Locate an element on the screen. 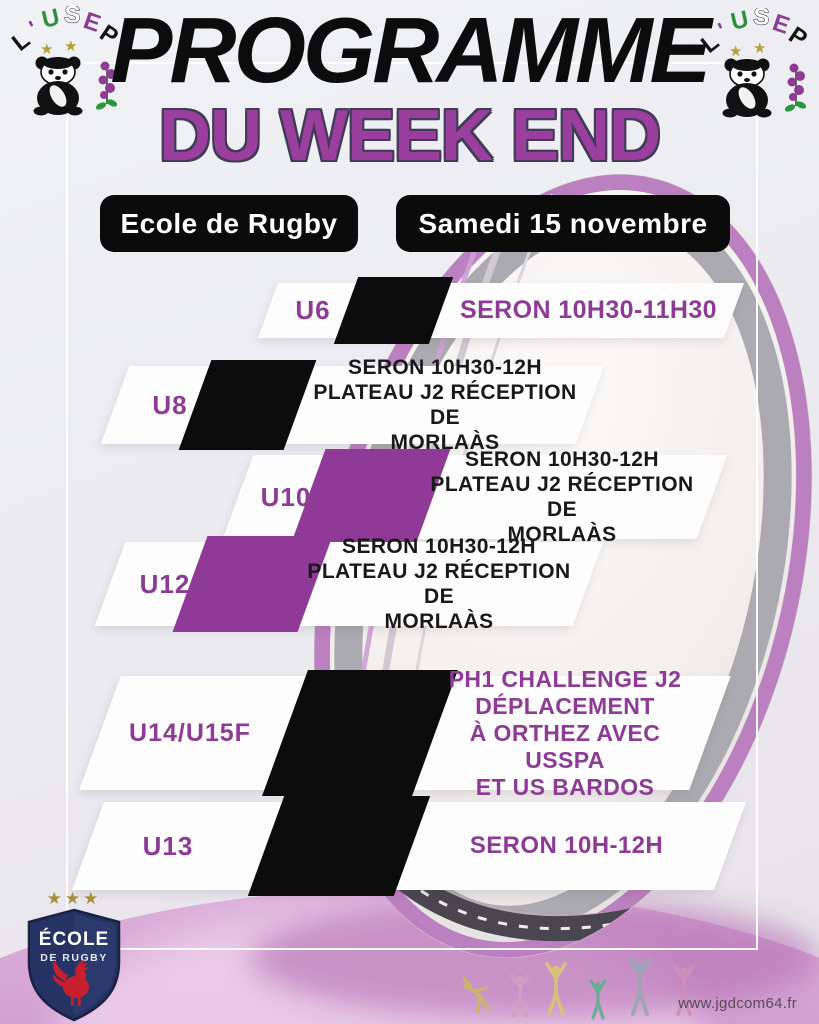 This screenshot has width=819, height=1024. badge-label: Ecole de Rugby is located at coordinates (229, 223).